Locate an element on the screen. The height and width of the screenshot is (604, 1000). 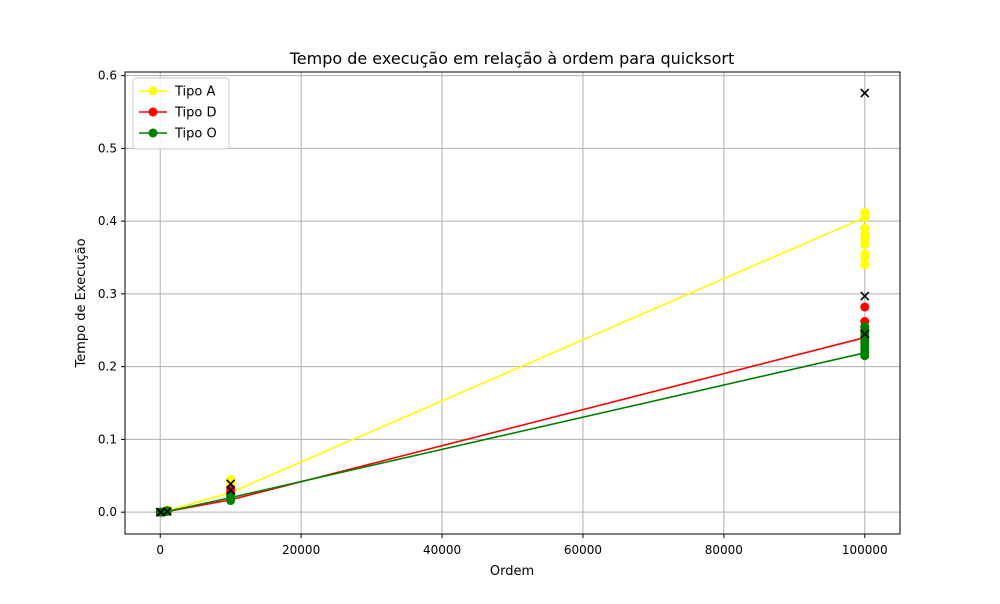
y-axis-ticks: 0.0 0.1 0.2 0.3 0.4 0.5 0.6 is located at coordinates (111, 294).